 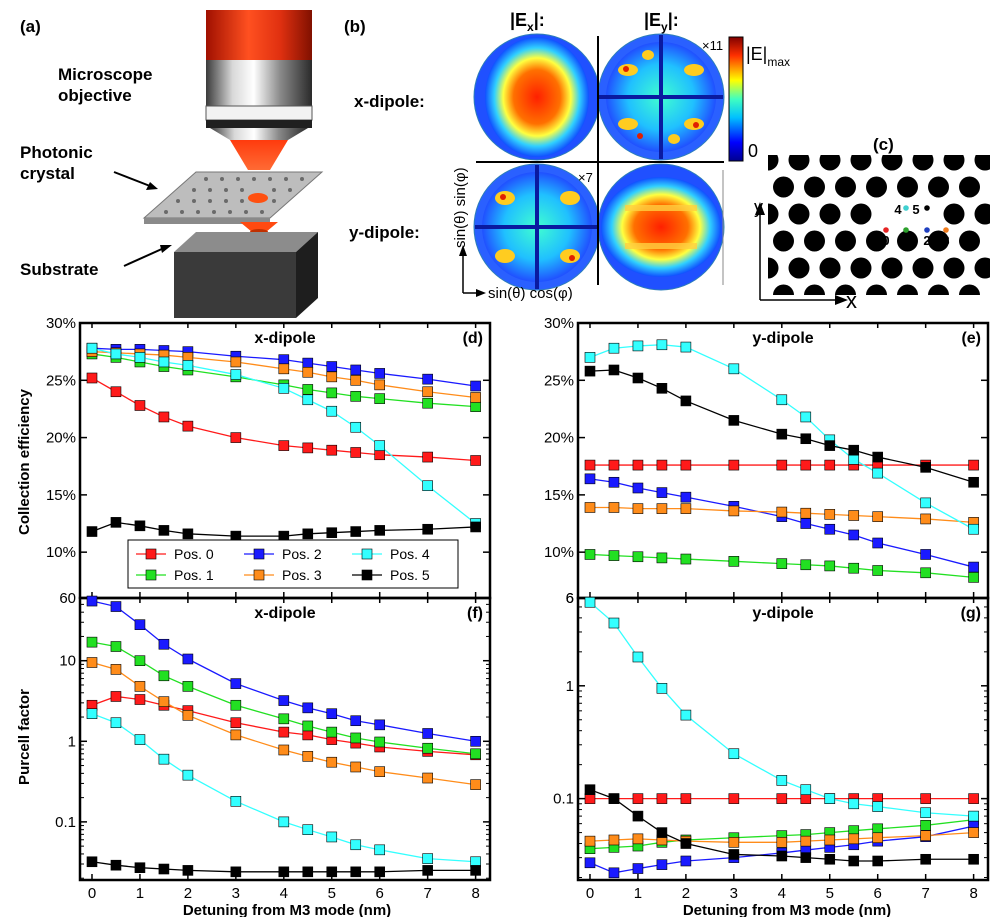 I want to click on xtick-label-f: 8, so click(x=475, y=893).